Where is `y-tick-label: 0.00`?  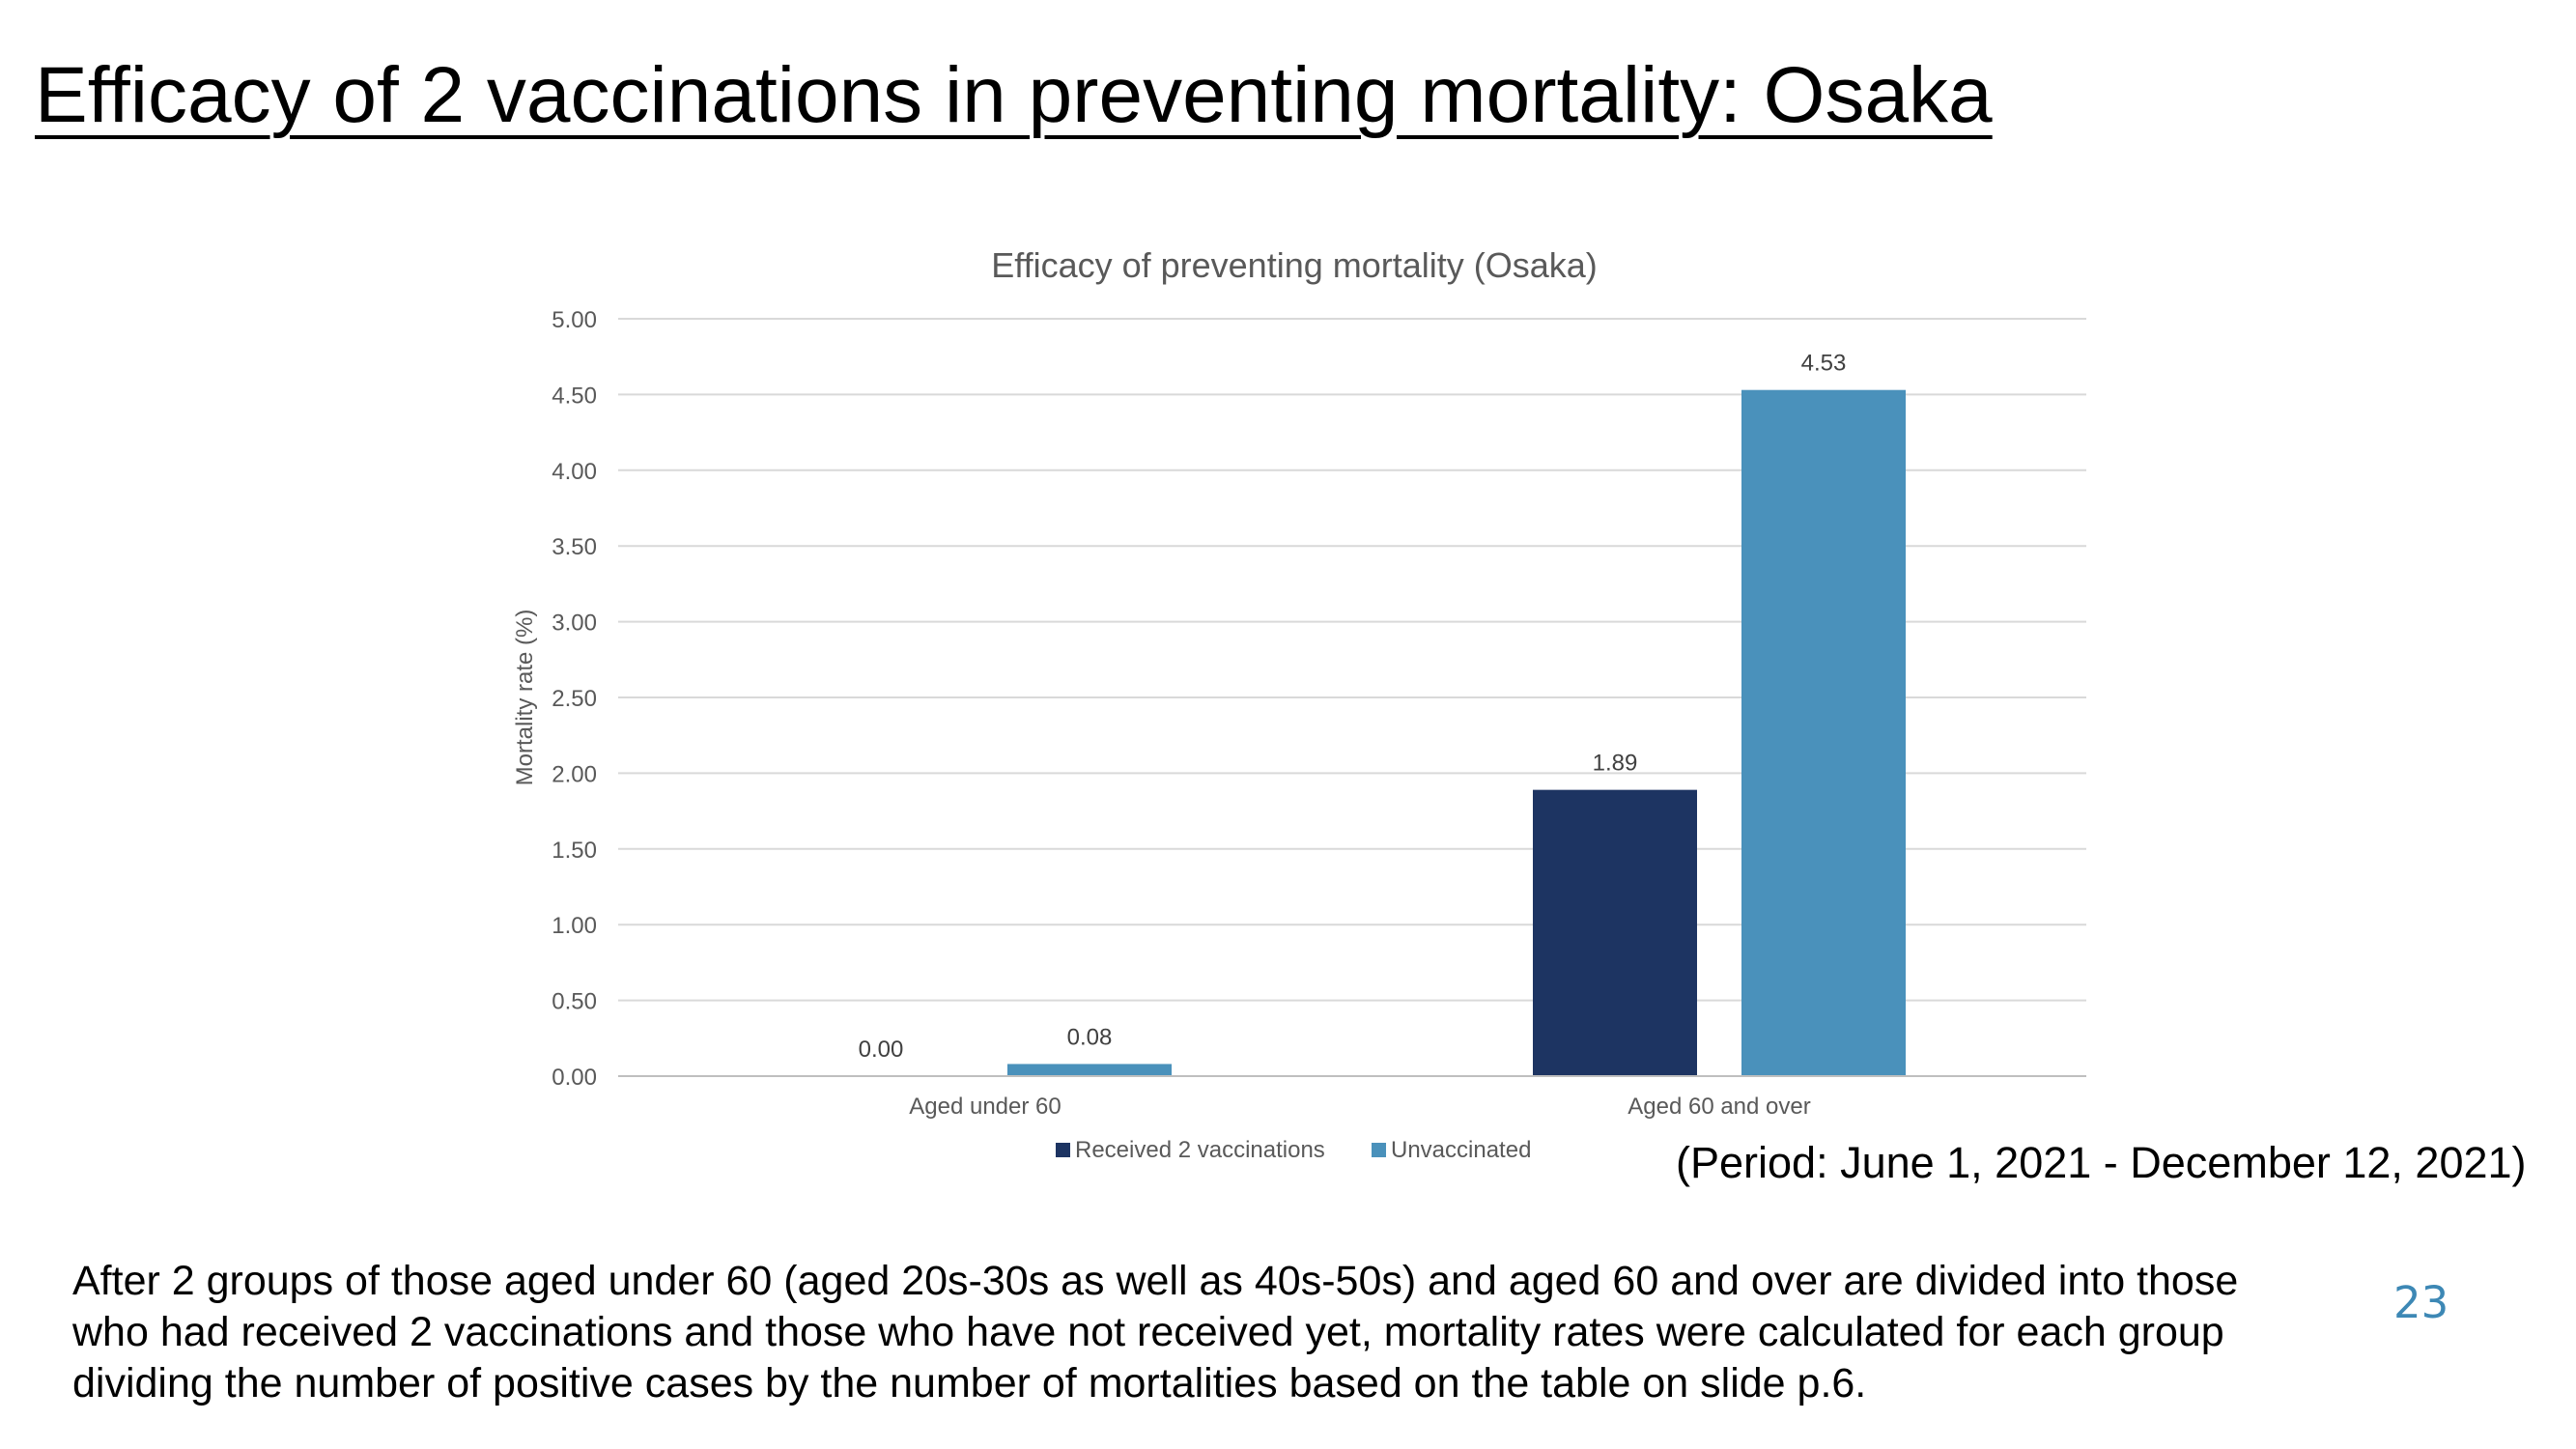 y-tick-label: 0.00 is located at coordinates (574, 1078).